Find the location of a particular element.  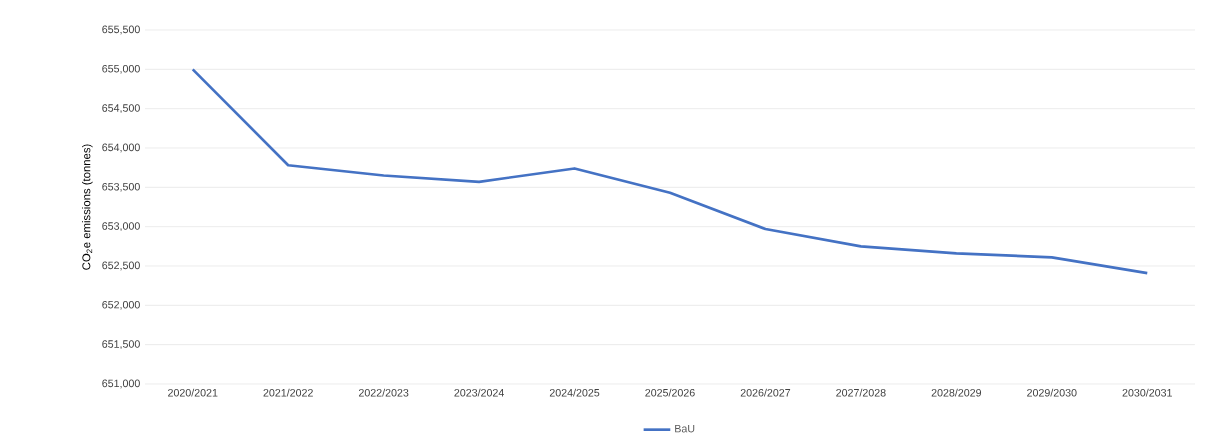

x-tick-label: 2021/2022 is located at coordinates (288, 392).